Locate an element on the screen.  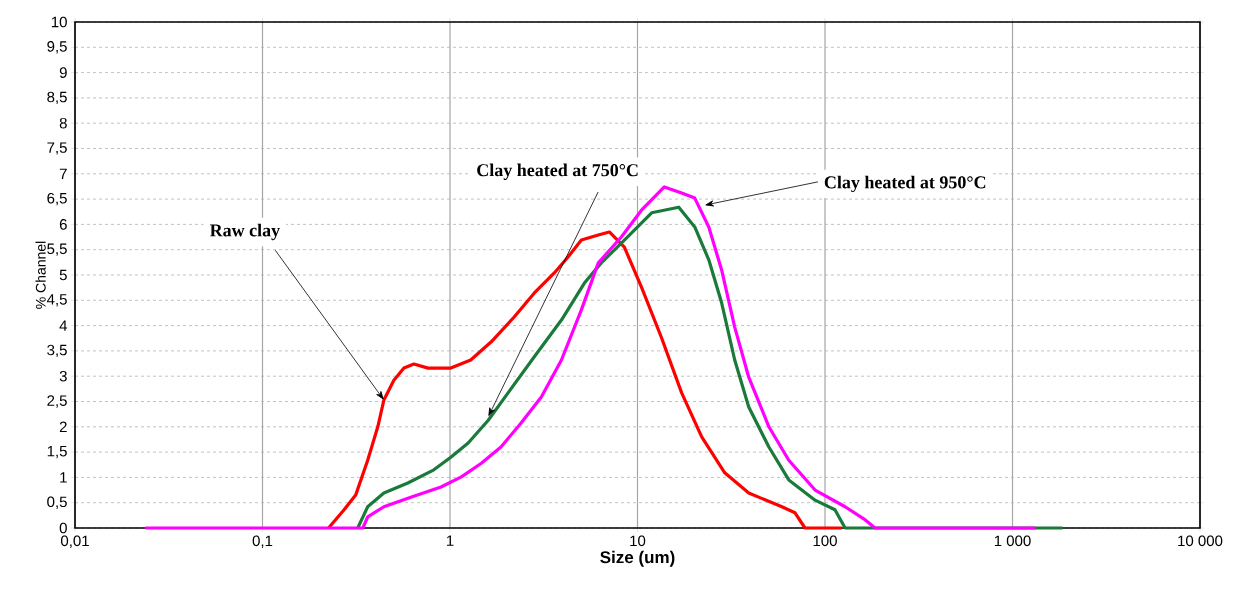
y-tick-label: 5 is located at coordinates (63, 275).